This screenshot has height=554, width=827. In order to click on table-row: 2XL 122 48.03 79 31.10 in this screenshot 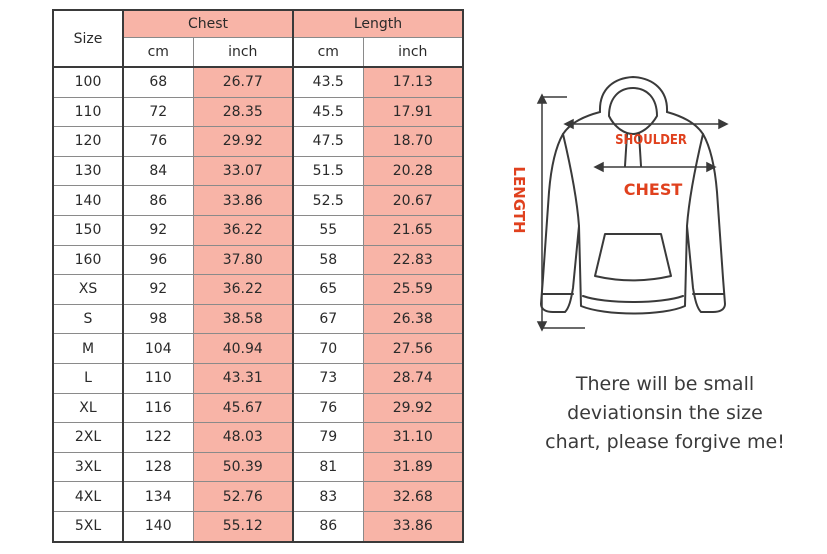, I will do `click(258, 437)`.